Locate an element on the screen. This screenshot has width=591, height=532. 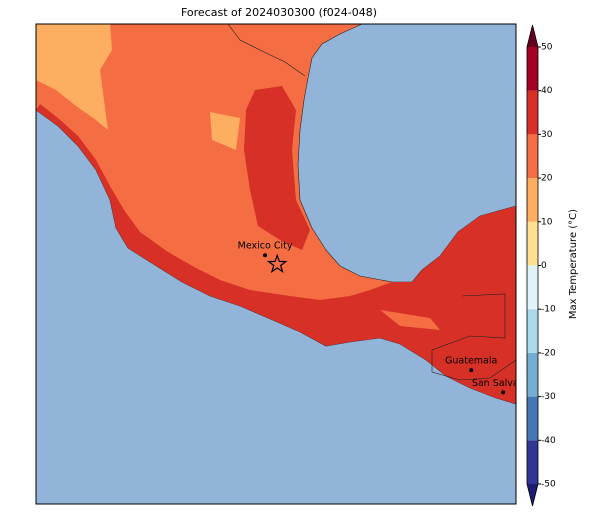
colorbar-tick-label: -10 is located at coordinates (548, 310).